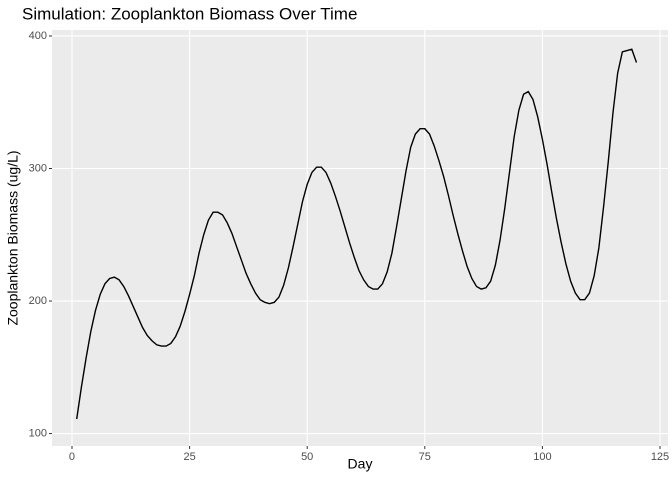 The image size is (672, 485). I want to click on x-axis-label: Day, so click(360, 464).